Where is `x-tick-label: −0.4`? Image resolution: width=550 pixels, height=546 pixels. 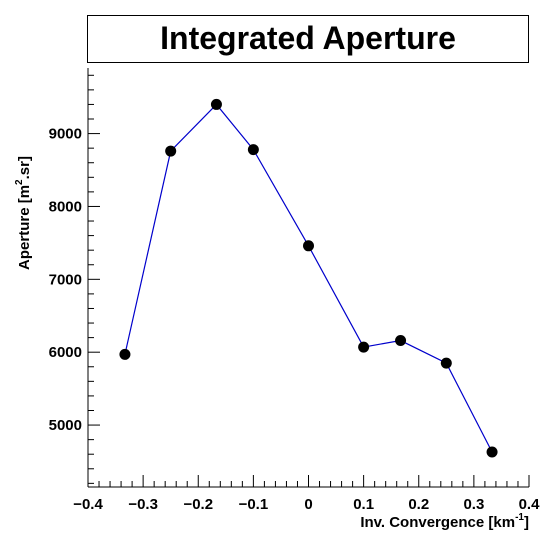
x-tick-label: −0.4 is located at coordinates (88, 504).